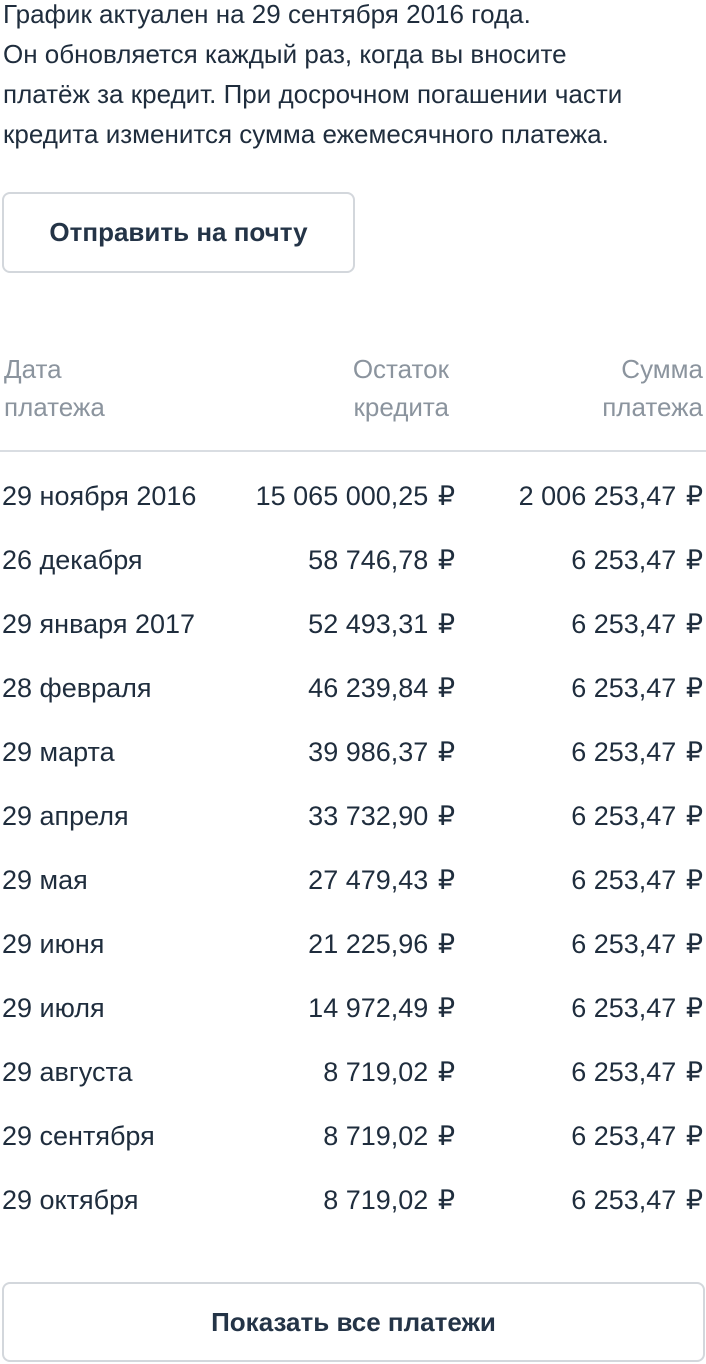 The width and height of the screenshot is (706, 1364). Describe the element at coordinates (45, 880) in the screenshot. I see `payment-date: 29 мая` at that location.